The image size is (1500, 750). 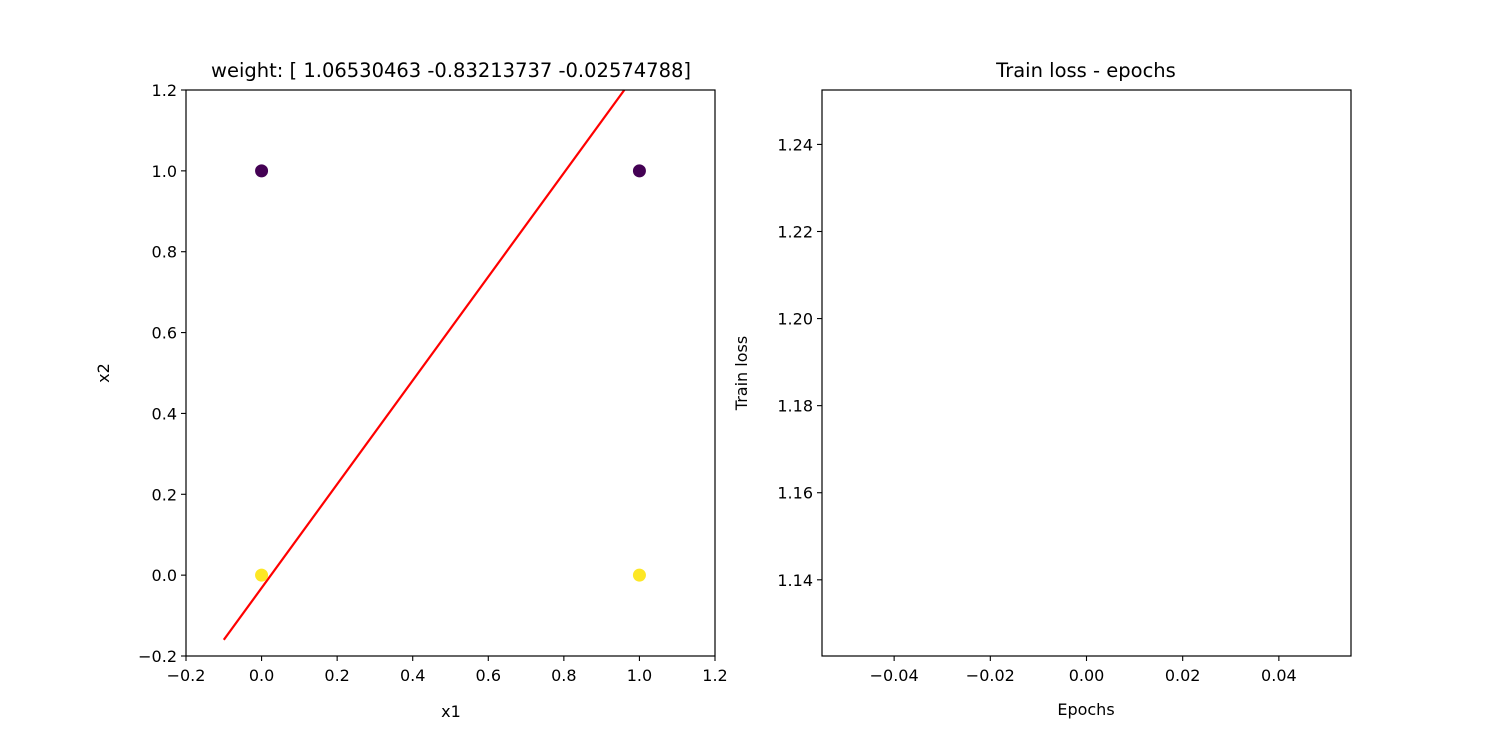 I want to click on y-ticks: 1.14 1.16 1.18 1.20 1.22 1.24, so click(x=799, y=362).